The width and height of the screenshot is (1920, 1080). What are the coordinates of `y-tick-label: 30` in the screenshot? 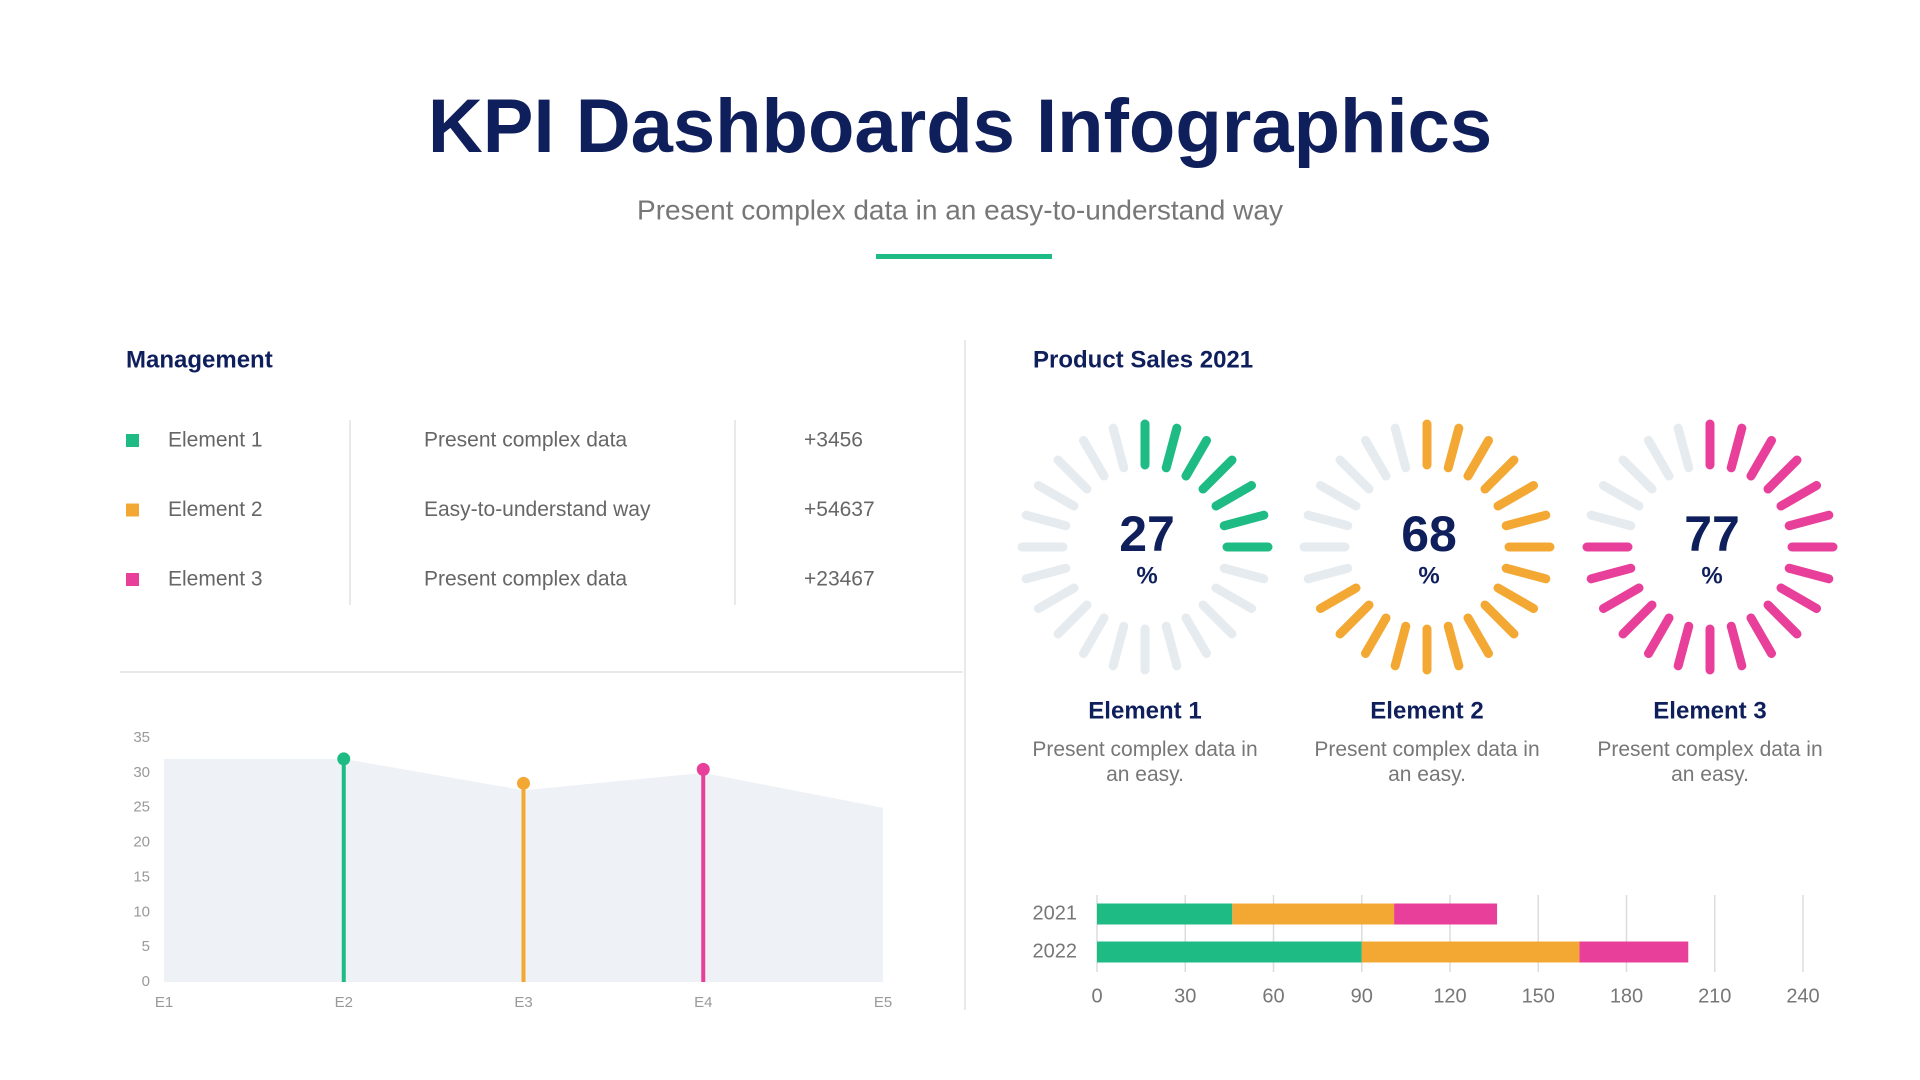 It's located at (141, 772).